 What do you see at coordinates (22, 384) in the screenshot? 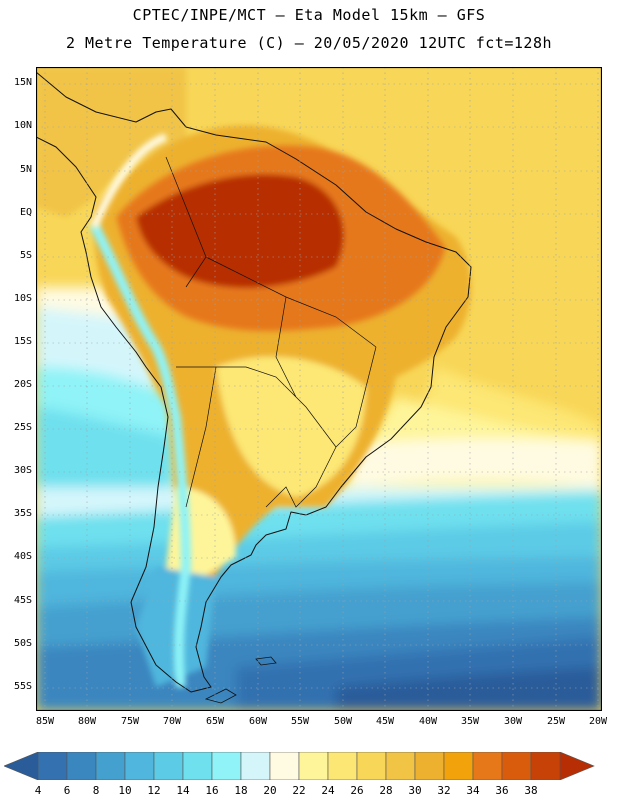
I see `lat-label: 20S` at bounding box center [22, 384].